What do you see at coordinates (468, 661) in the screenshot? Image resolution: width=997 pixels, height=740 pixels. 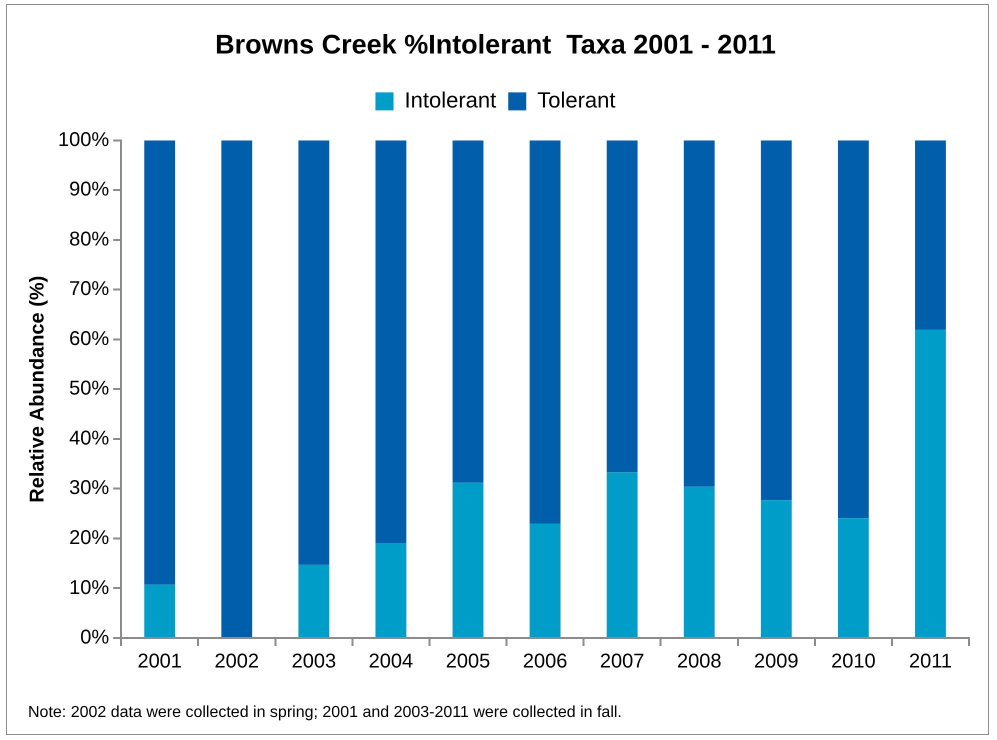 I see `x-tick-label: 2005` at bounding box center [468, 661].